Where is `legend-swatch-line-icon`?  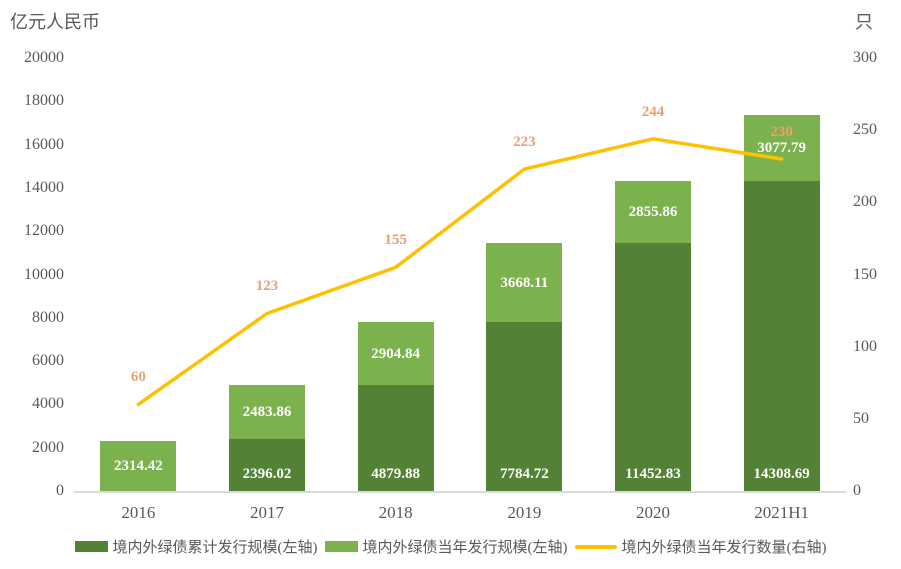 legend-swatch-line-icon is located at coordinates (595, 546).